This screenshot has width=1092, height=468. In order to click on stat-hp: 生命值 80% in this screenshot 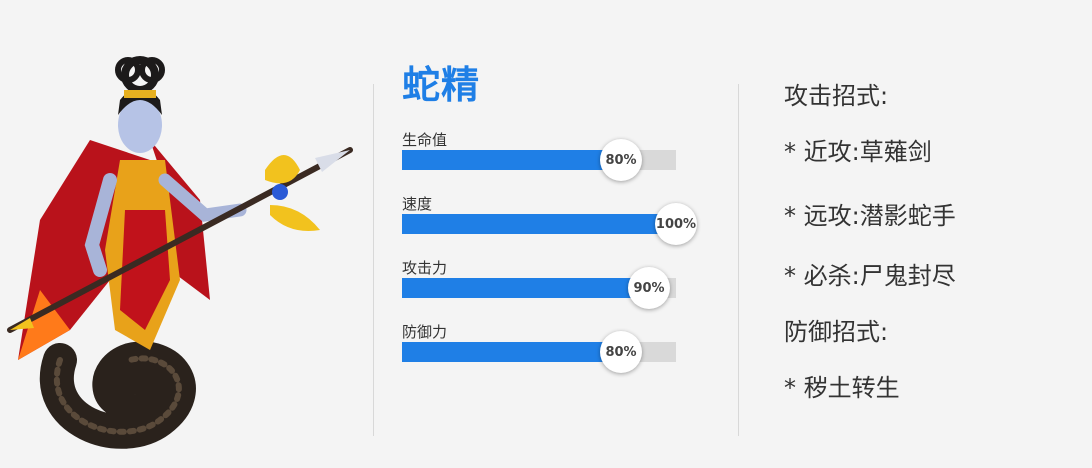, I will do `click(547, 162)`.